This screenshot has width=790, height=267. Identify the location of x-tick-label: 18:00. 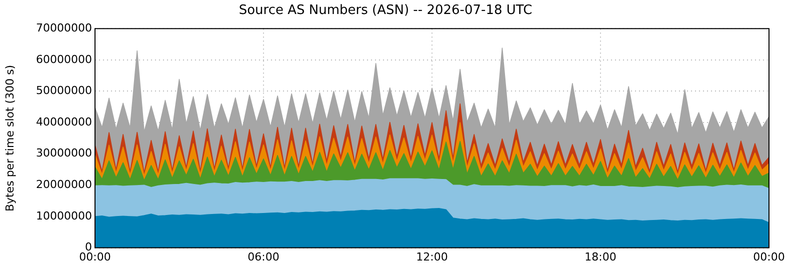
(600, 257).